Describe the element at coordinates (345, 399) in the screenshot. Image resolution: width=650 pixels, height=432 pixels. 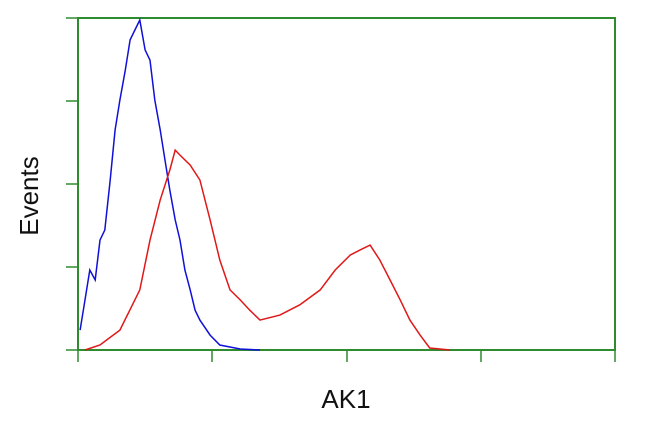
I see `x-axis-label: AK1` at that location.